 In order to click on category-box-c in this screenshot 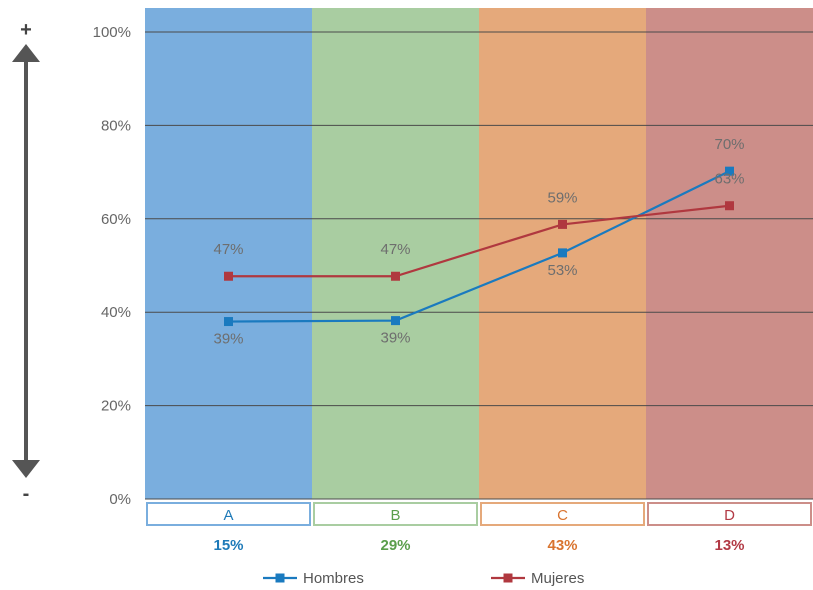, I will do `click(562, 514)`.